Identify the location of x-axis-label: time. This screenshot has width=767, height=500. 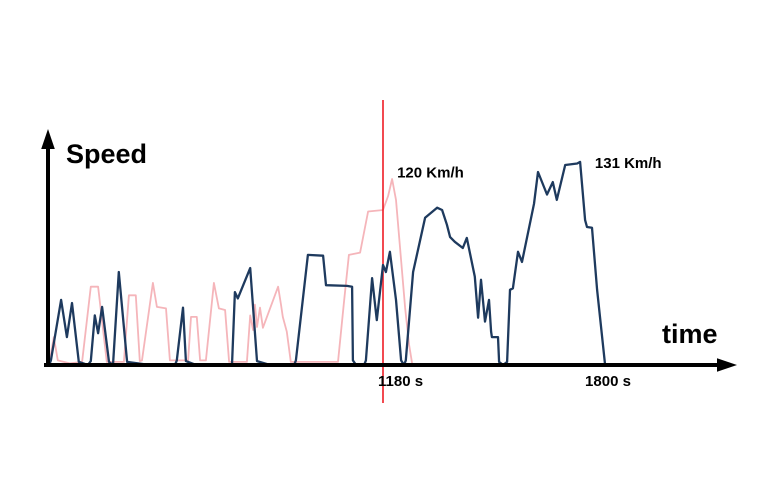
(690, 334).